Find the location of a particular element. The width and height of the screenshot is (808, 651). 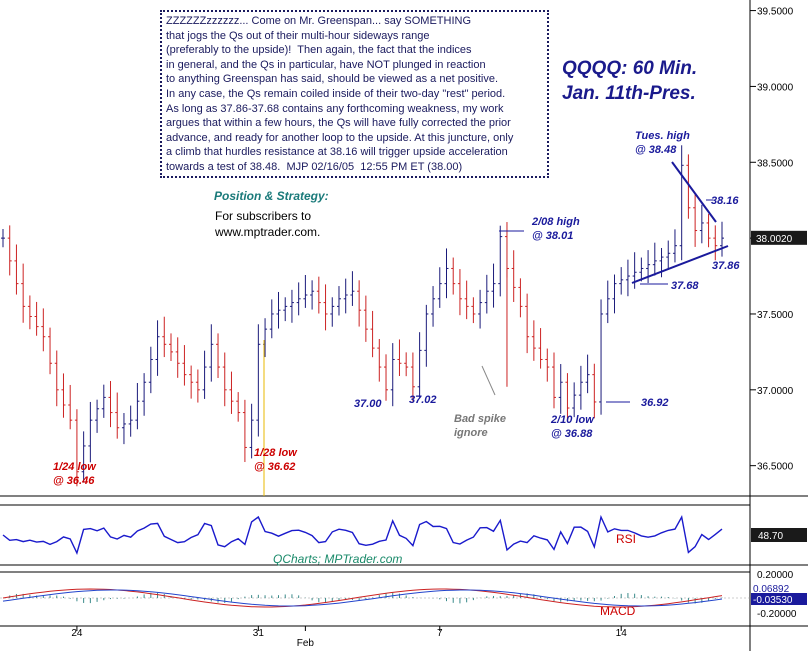

triangle-lines is located at coordinates (680, 222).